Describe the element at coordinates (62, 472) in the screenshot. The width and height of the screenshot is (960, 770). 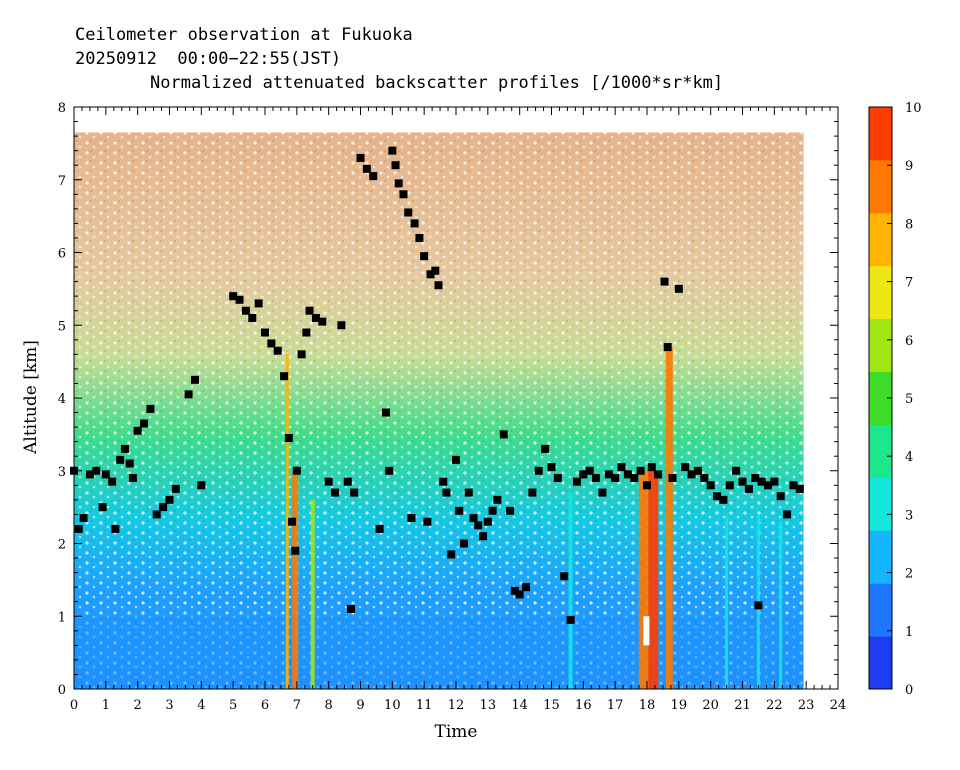
I see `y-tick-label: 3` at that location.